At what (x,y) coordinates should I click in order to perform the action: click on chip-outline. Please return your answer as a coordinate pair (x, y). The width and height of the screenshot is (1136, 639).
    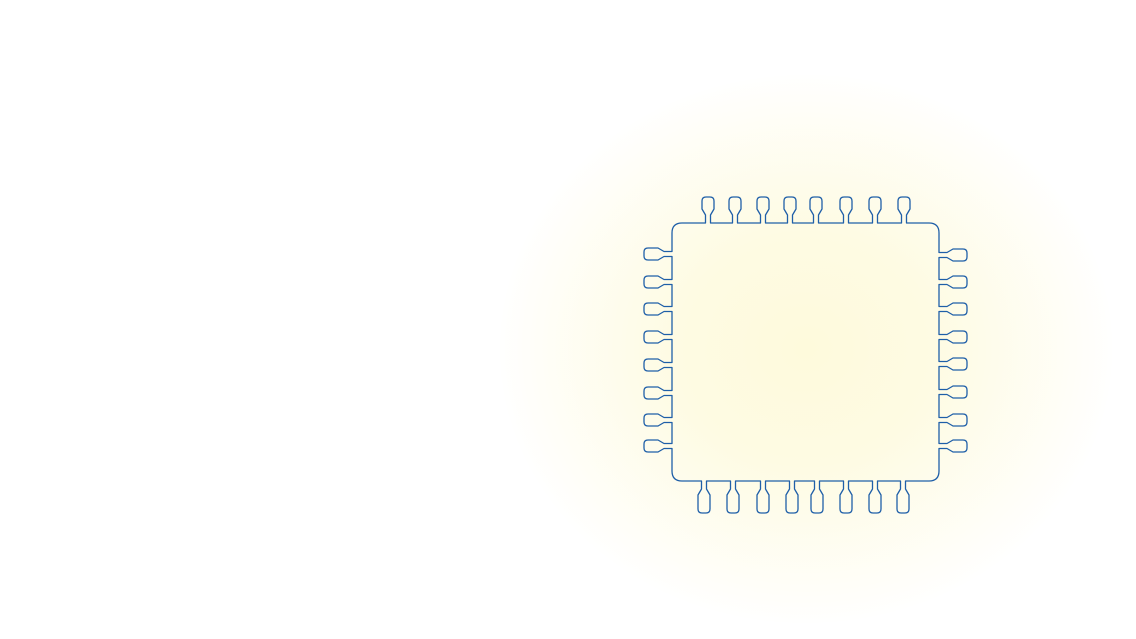
    Looking at the image, I should click on (805, 355).